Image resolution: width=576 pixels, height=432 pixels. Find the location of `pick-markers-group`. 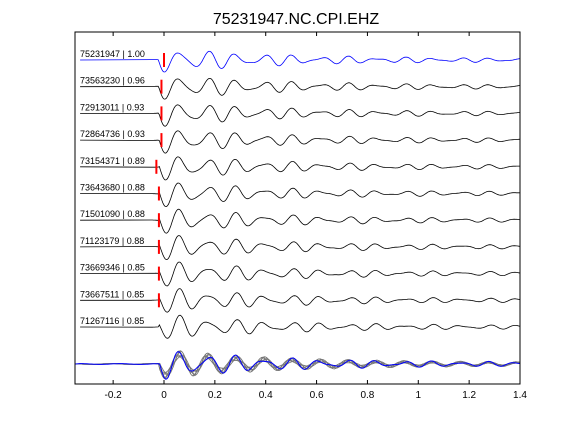

pick-markers-group is located at coordinates (160, 180).